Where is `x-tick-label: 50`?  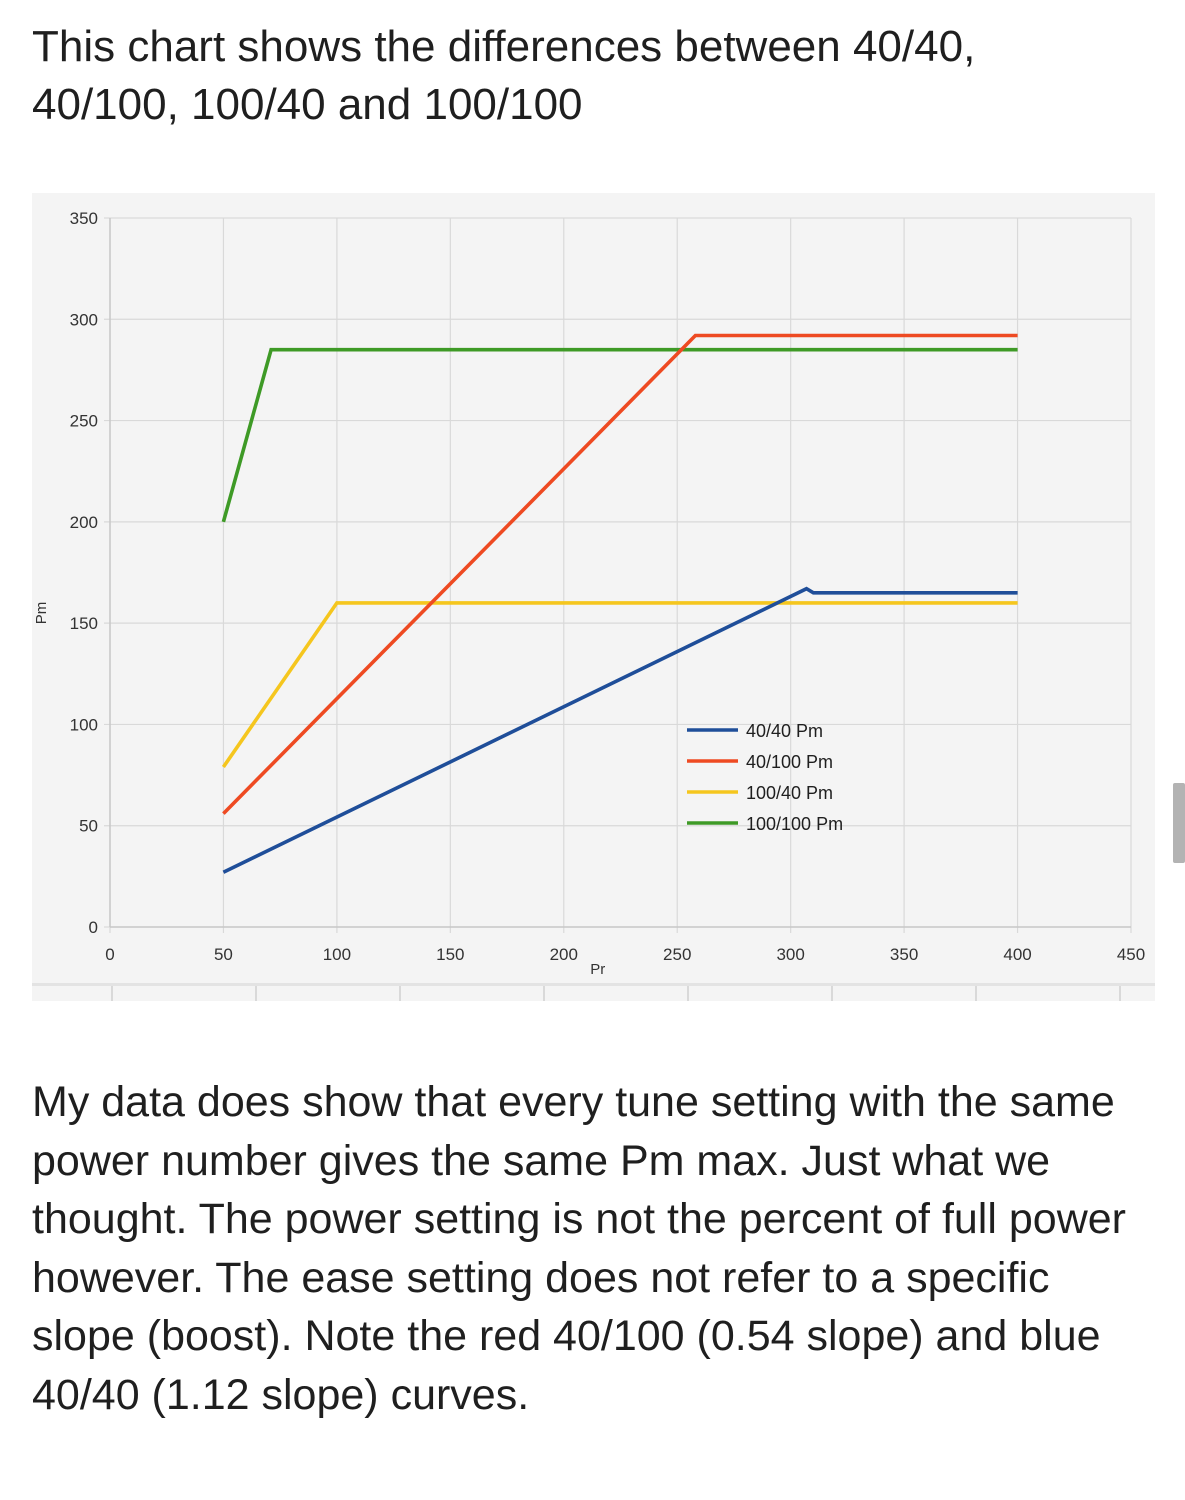
x-tick-label: 50 is located at coordinates (223, 954).